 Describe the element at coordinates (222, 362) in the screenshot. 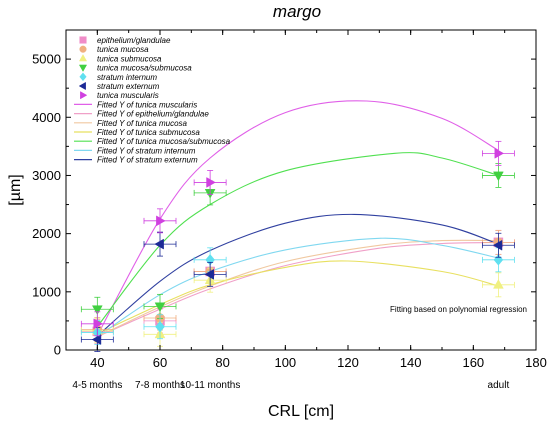

I see `x-tick-label: 80` at that location.